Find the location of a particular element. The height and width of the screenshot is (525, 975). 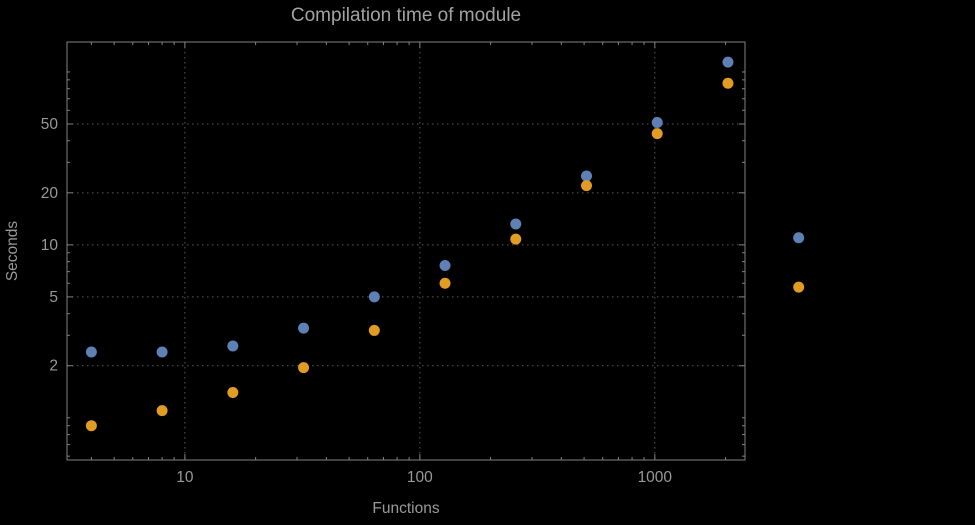

x-axis-label: Functions is located at coordinates (406, 508).